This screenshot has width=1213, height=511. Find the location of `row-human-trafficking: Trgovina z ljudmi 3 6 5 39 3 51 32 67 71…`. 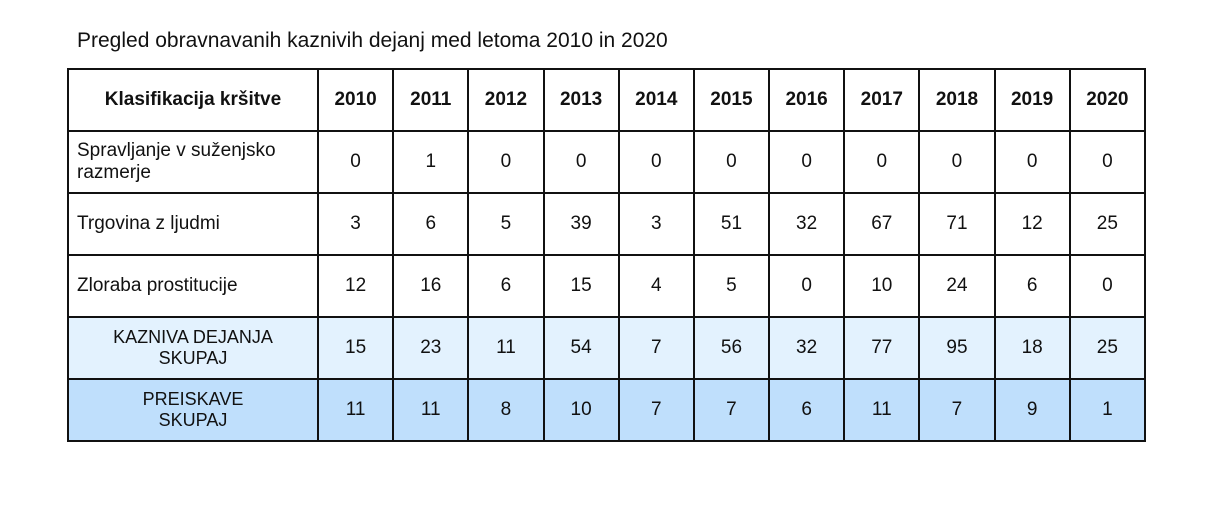

row-human-trafficking: Trgovina z ljudmi 3 6 5 39 3 51 32 67 71… is located at coordinates (607, 224).